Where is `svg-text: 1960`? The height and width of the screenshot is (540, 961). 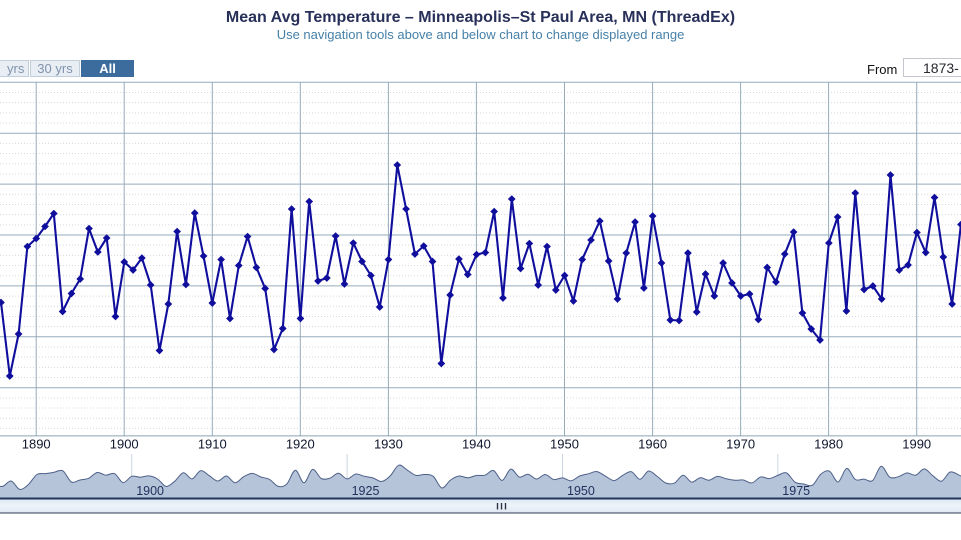
svg-text: 1960 is located at coordinates (652, 444).